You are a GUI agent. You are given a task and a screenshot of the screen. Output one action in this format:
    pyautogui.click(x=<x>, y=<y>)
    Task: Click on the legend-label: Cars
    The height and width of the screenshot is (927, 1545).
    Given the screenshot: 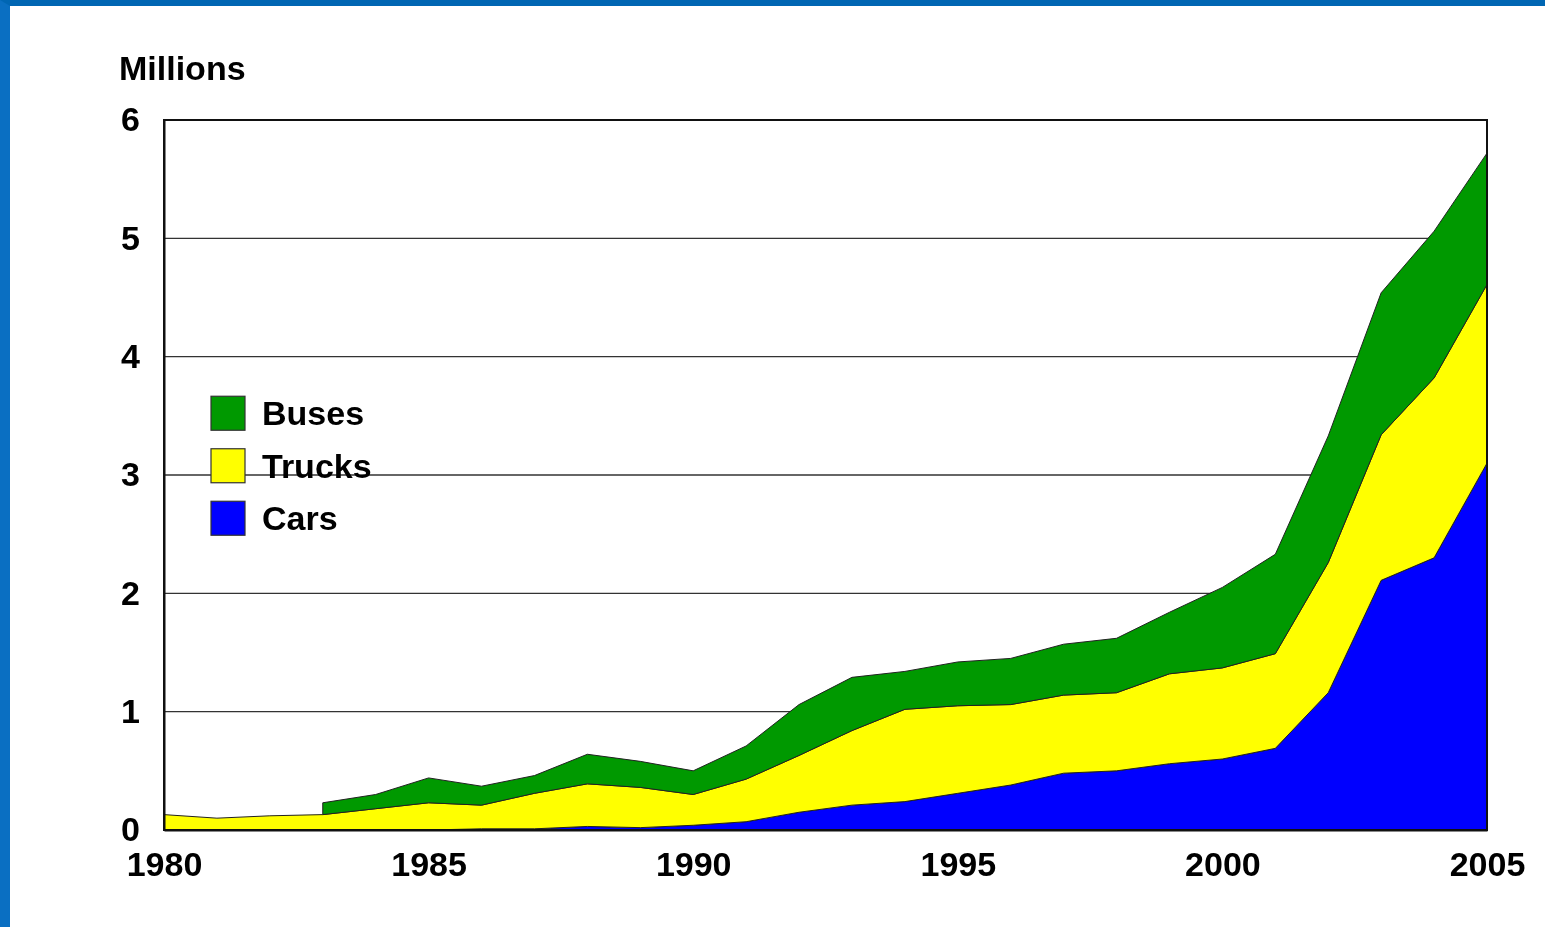 What is the action you would take?
    pyautogui.click(x=300, y=518)
    